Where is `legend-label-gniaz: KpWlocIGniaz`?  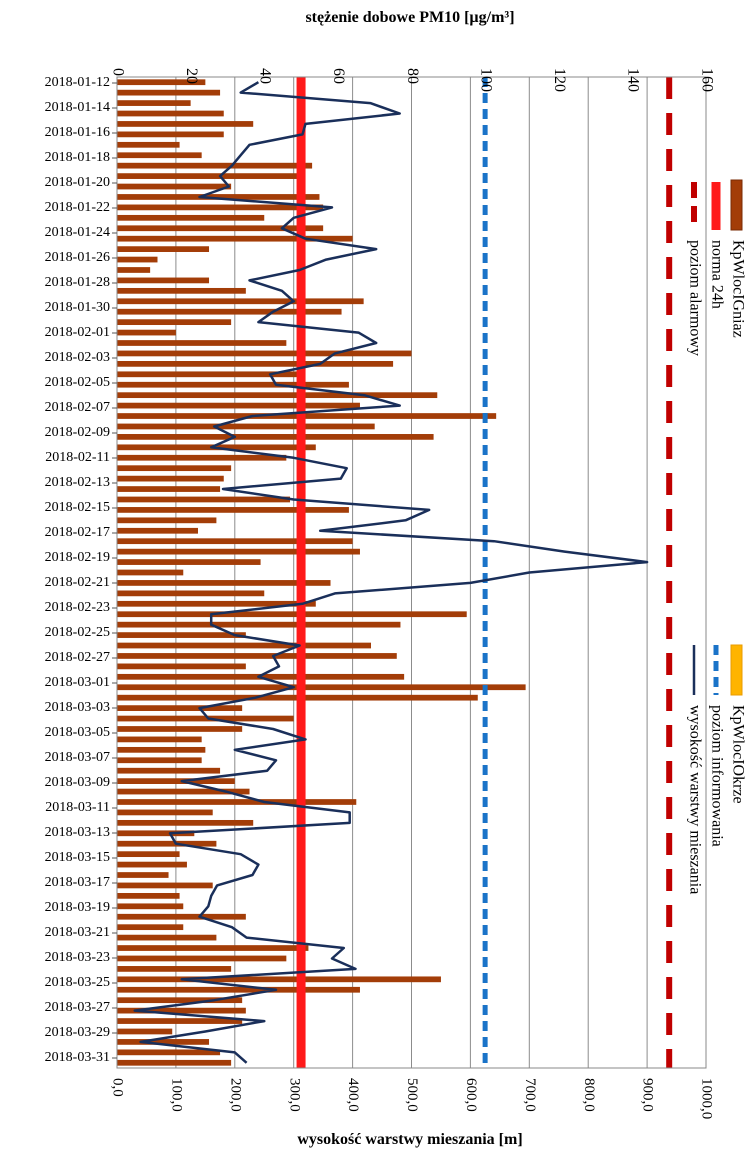 legend-label-gniaz: KpWlocIGniaz is located at coordinates (737, 289).